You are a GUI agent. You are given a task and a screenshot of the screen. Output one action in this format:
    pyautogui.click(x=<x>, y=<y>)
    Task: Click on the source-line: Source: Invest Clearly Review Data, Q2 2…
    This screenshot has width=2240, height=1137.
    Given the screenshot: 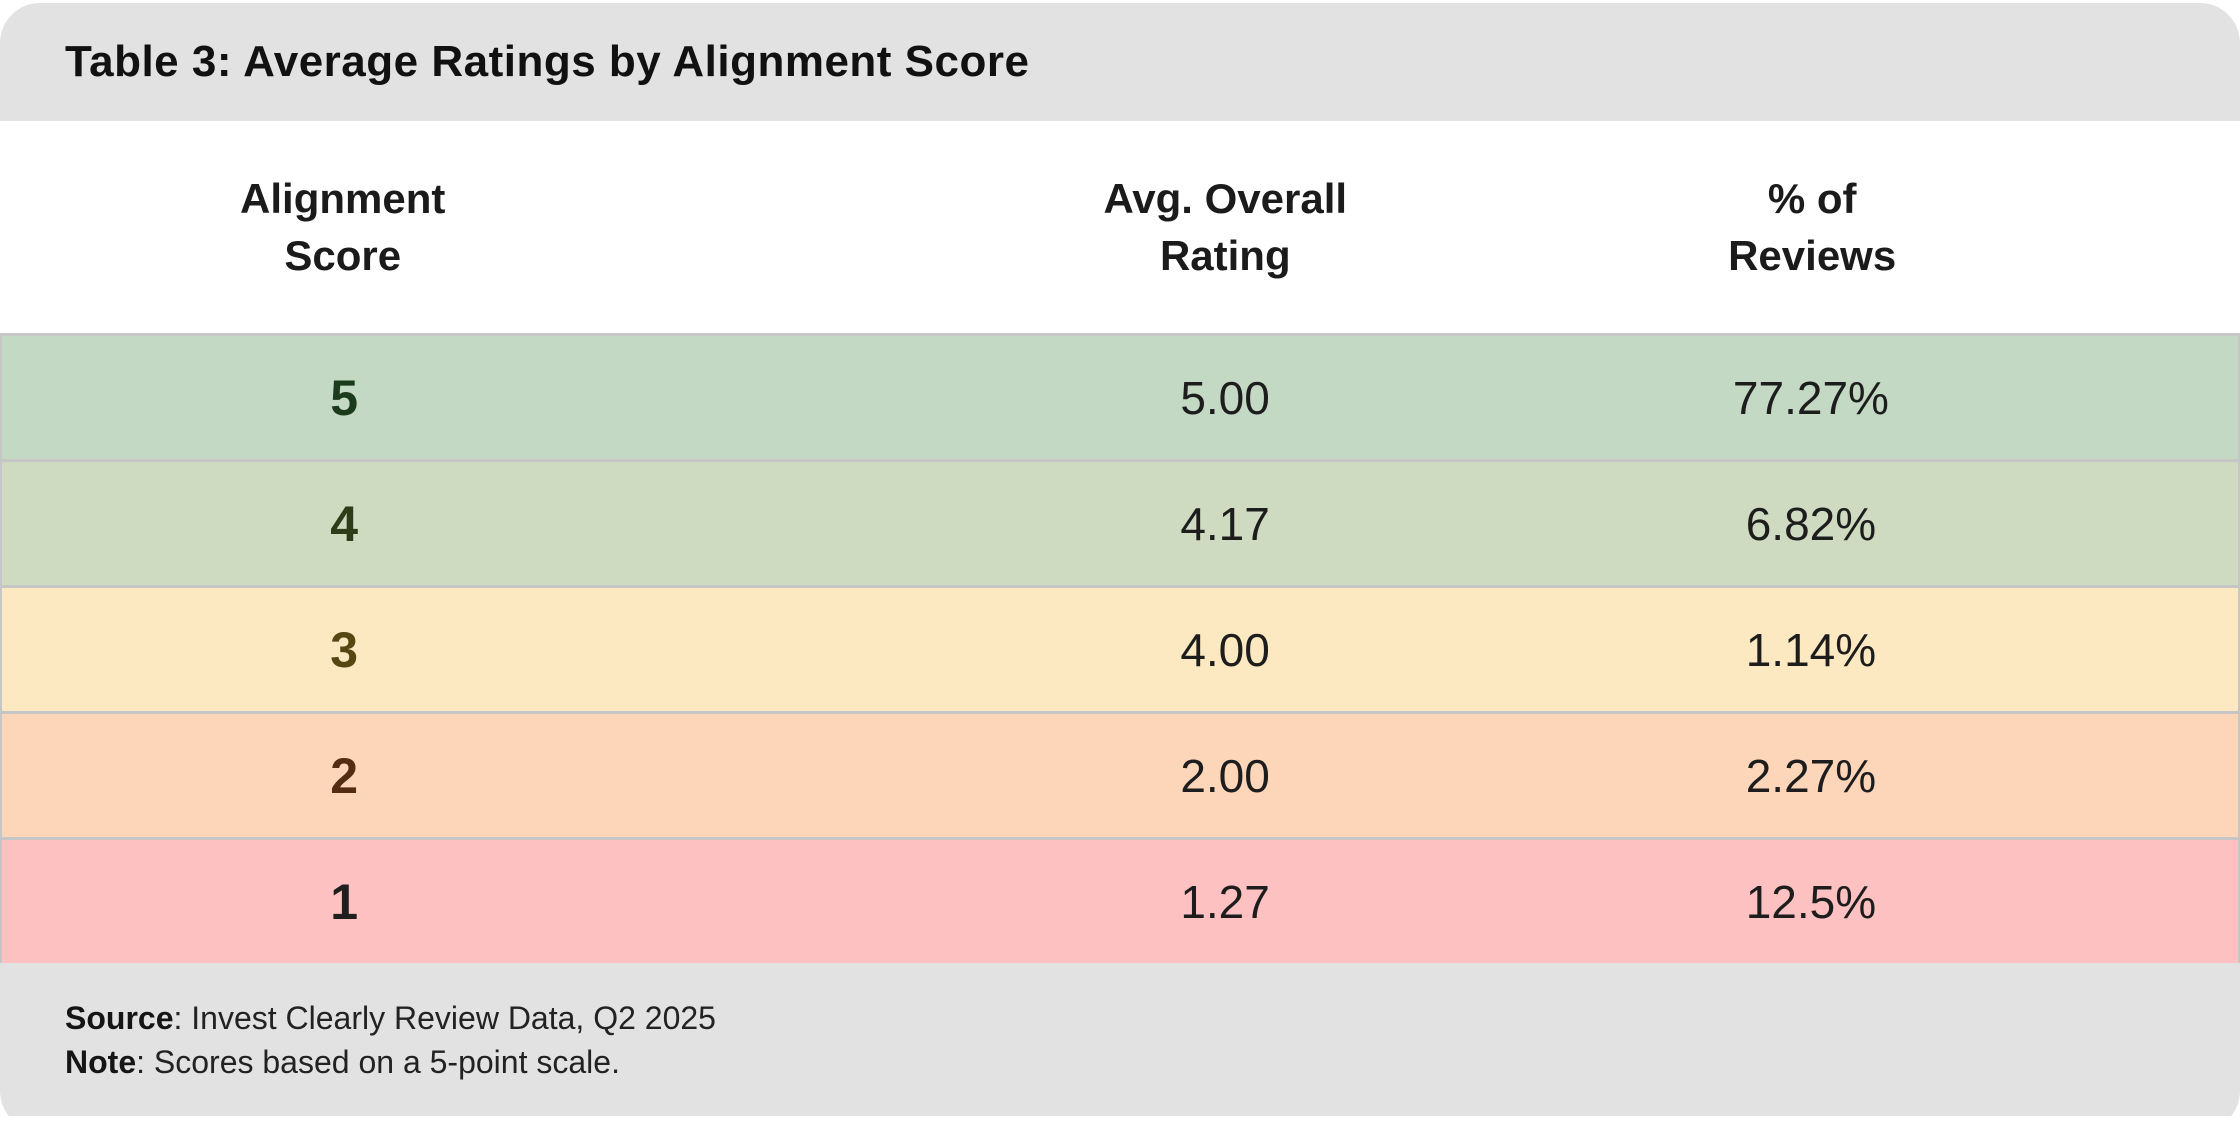 What is the action you would take?
    pyautogui.click(x=1152, y=1018)
    